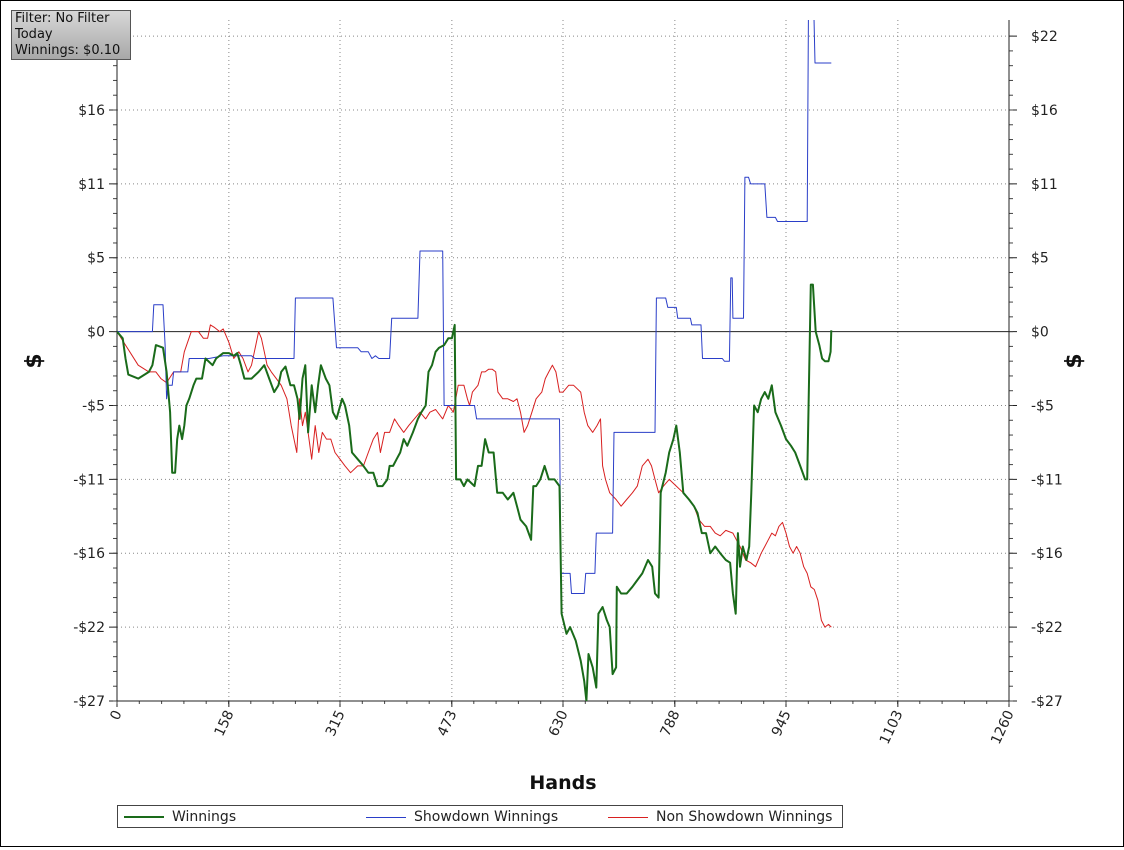  Describe the element at coordinates (225, 723) in the screenshot. I see `x-tick-label: 158` at that location.